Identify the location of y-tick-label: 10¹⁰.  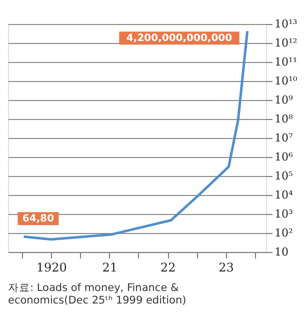
(286, 81).